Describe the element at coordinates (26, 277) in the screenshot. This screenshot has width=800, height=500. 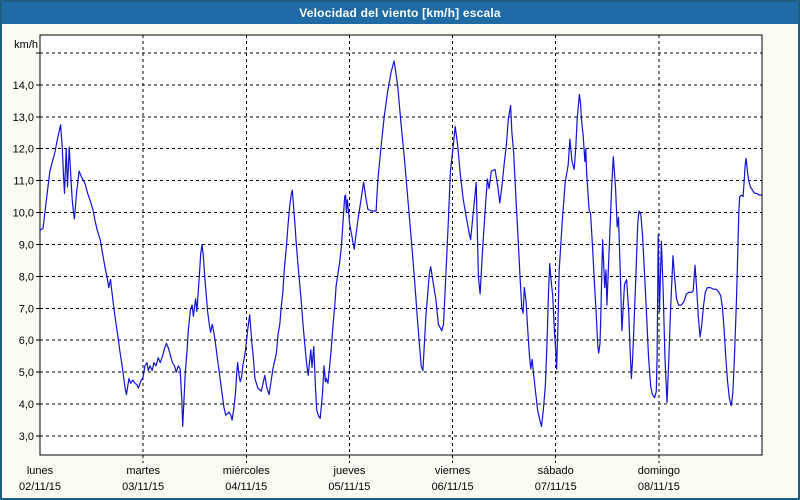
I see `y-tick-label: 8,0` at that location.